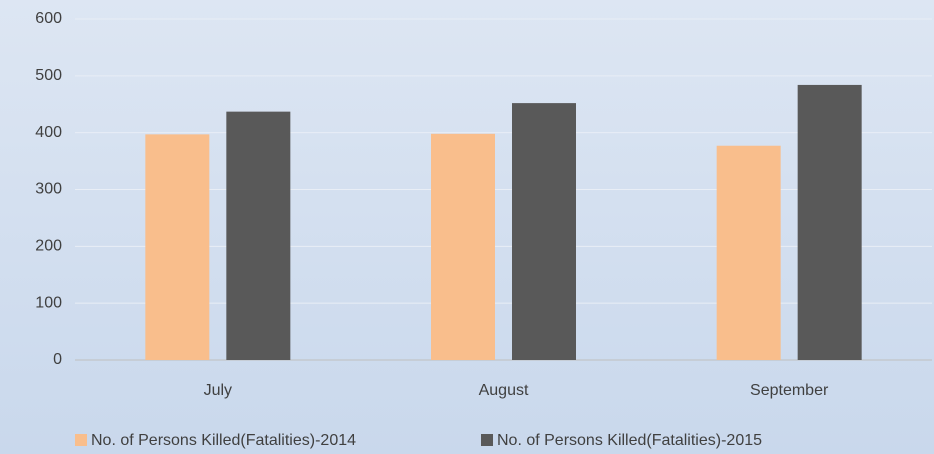  Describe the element at coordinates (48, 75) in the screenshot. I see `y-tick-label: 500` at that location.